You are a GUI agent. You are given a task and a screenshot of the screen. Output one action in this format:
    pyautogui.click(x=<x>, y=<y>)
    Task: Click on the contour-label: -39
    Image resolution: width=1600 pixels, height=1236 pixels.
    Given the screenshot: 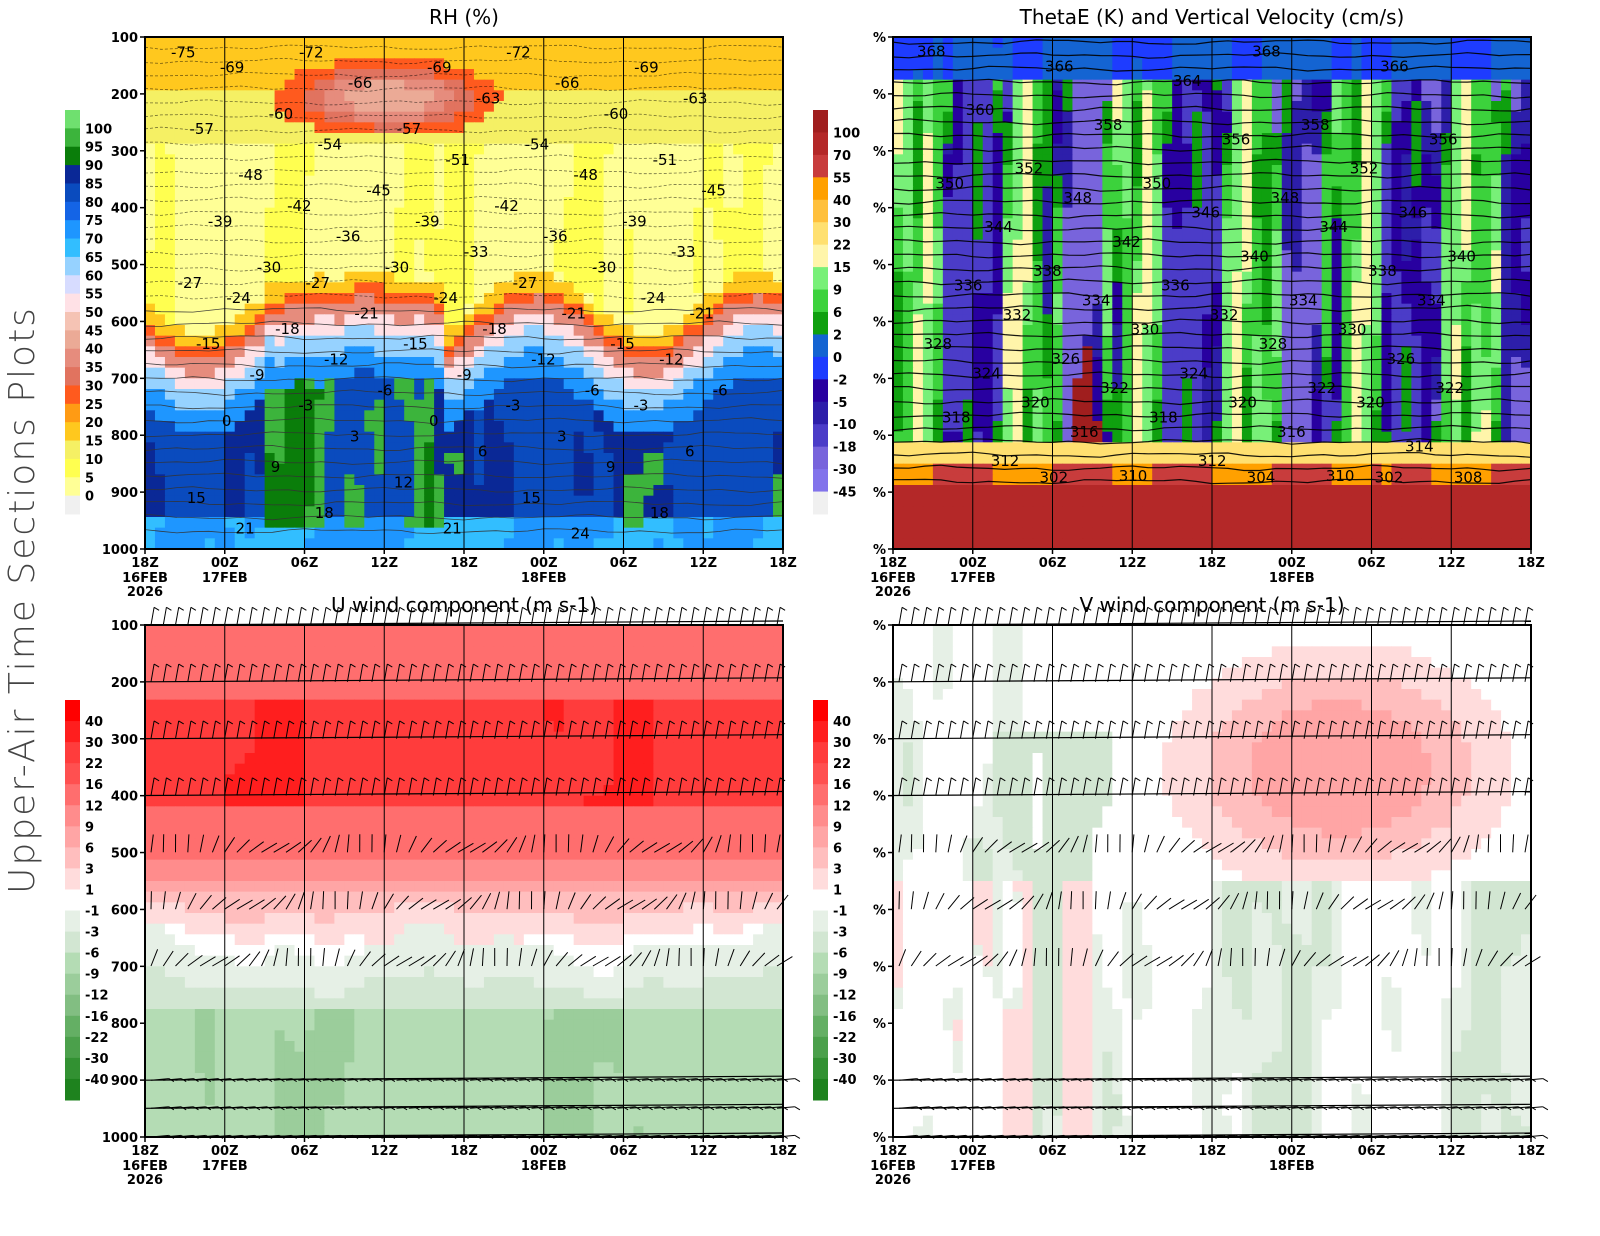 What is the action you would take?
    pyautogui.click(x=220, y=221)
    